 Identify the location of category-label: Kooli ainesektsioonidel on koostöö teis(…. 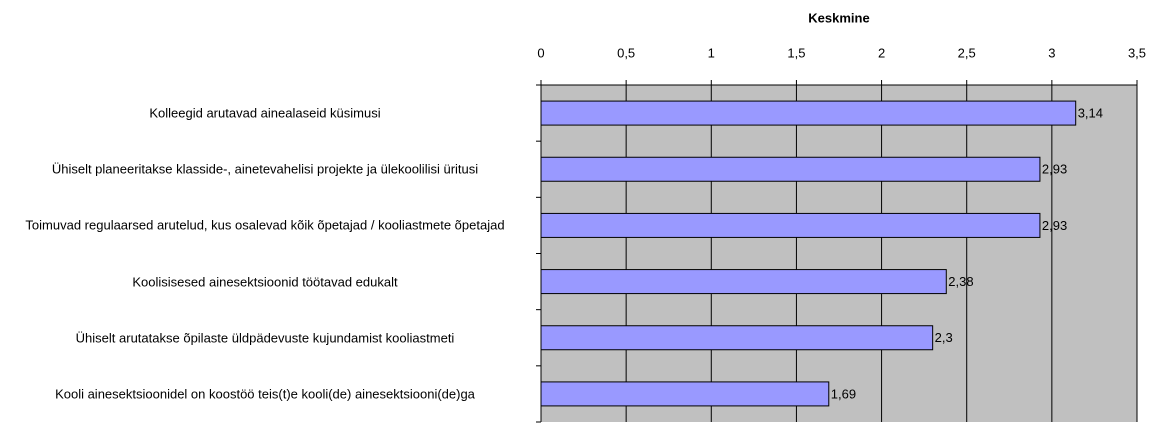
(265, 394).